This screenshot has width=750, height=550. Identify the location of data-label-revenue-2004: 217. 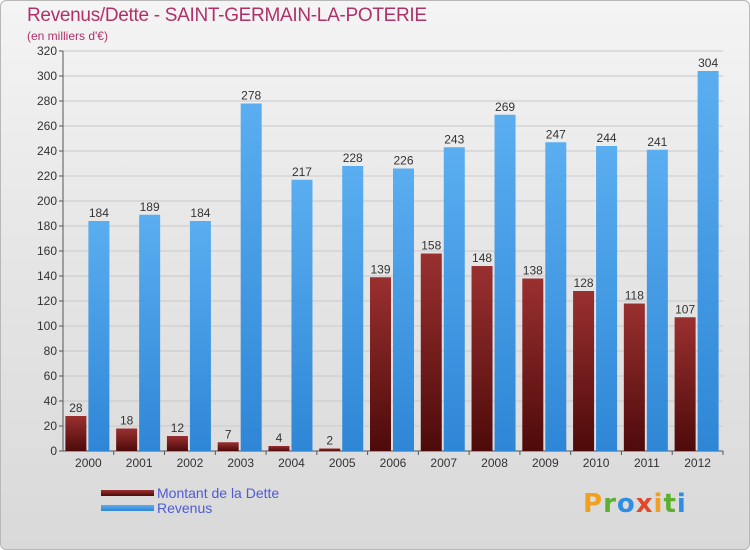
(302, 172).